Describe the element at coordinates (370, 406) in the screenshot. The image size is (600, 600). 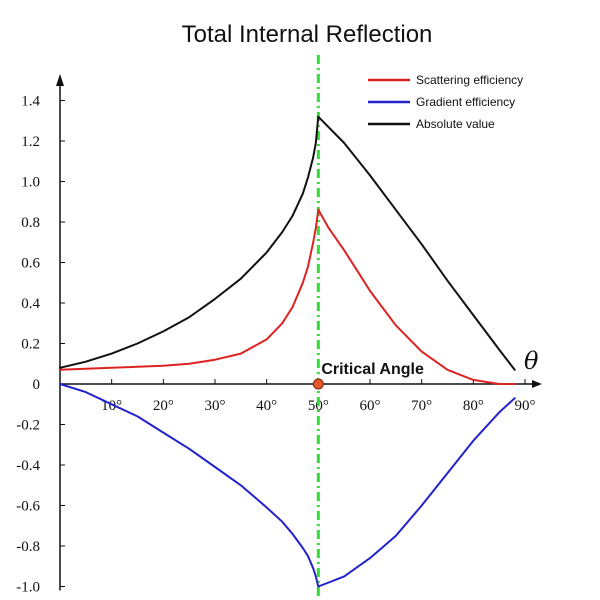
I see `x-tick-label: 60°` at that location.